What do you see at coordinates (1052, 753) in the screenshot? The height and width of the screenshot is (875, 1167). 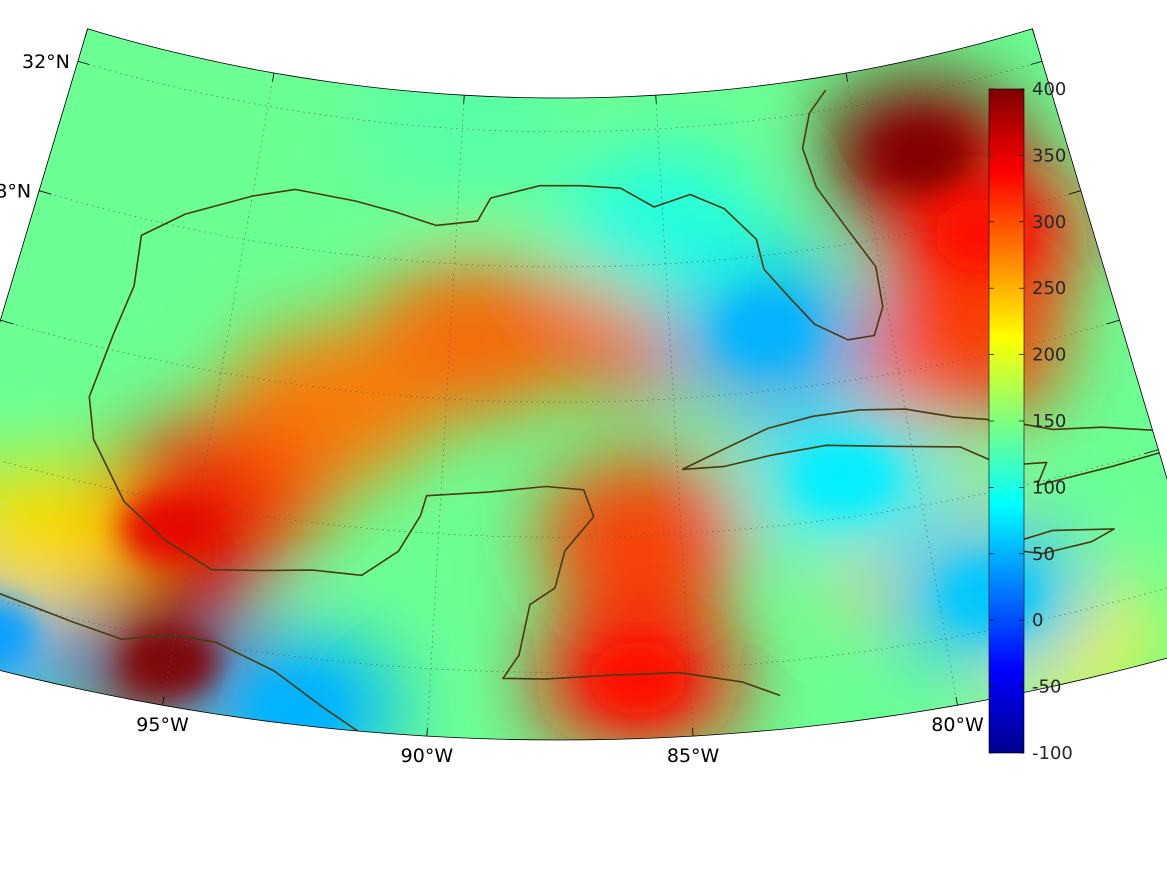 I see `colorbar-tick-label: -100` at bounding box center [1052, 753].